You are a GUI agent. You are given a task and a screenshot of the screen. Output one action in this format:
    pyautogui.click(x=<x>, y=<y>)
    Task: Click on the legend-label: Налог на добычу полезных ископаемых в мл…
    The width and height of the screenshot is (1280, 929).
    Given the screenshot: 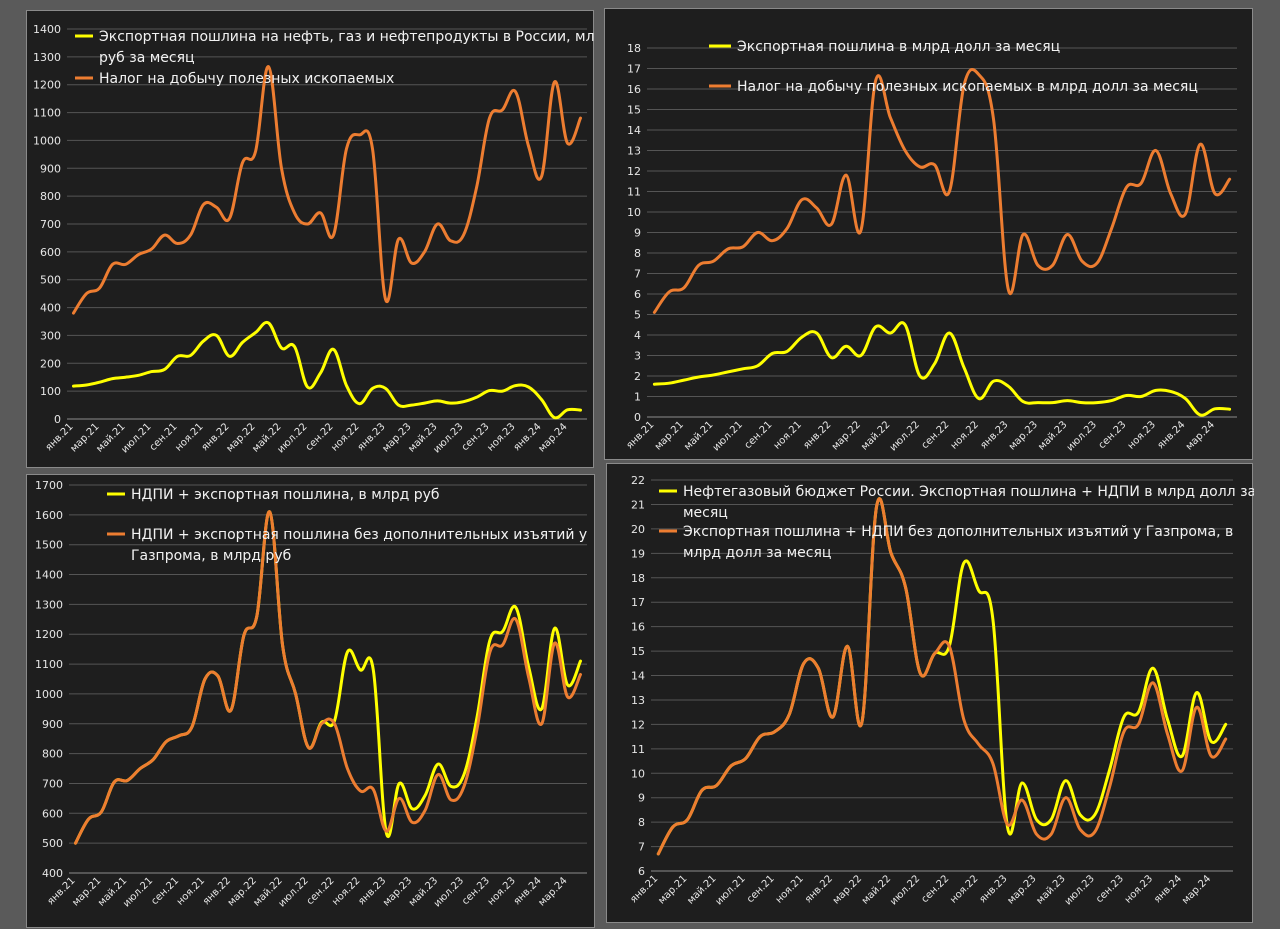 What is the action you would take?
    pyautogui.click(x=967, y=87)
    